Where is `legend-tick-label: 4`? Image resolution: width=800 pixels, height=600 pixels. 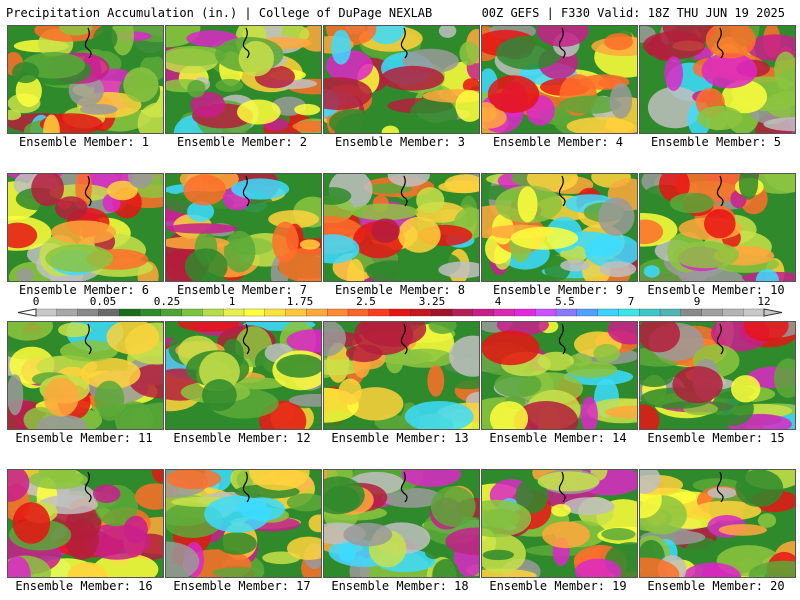 legend-tick-label: 4 is located at coordinates (498, 301).